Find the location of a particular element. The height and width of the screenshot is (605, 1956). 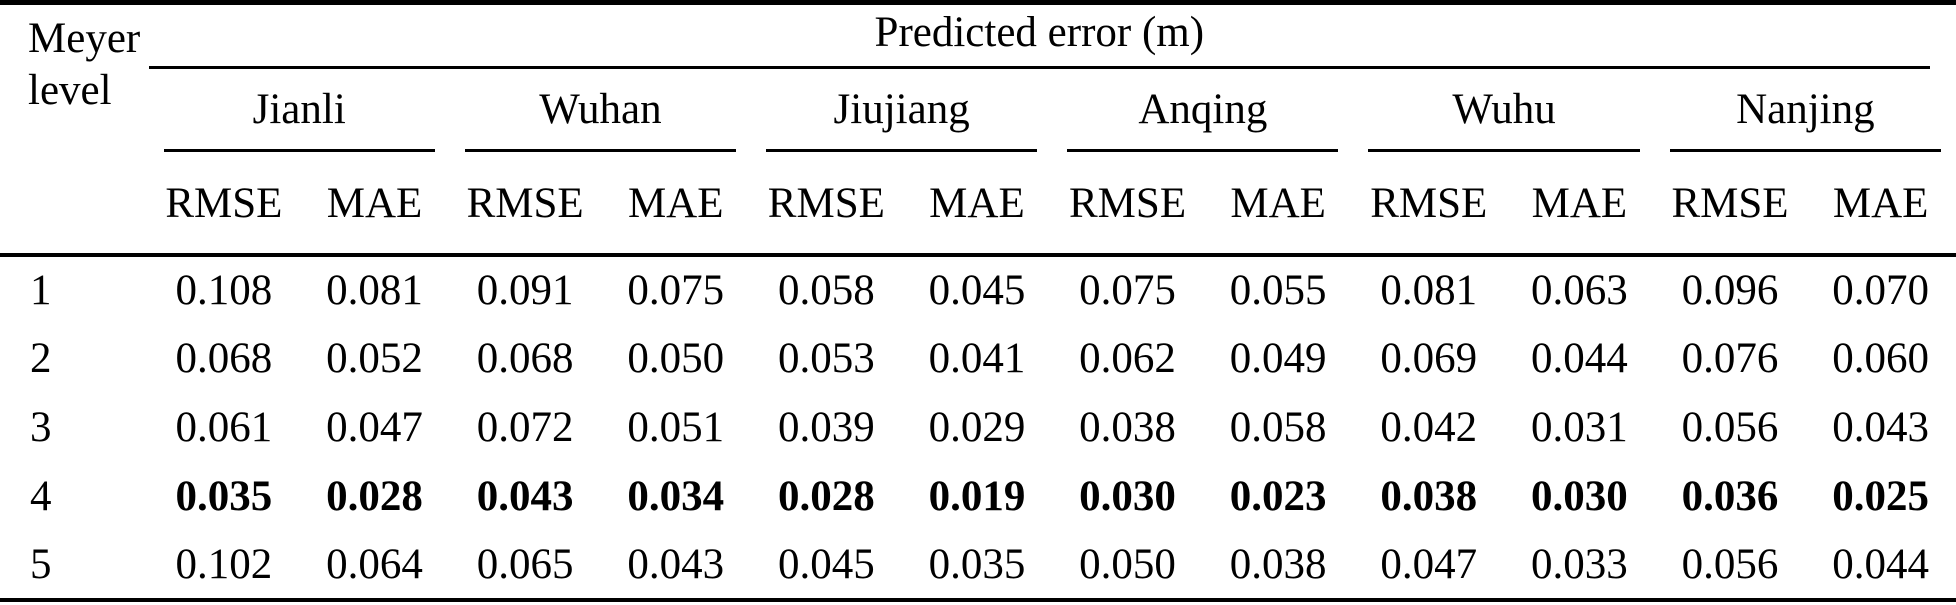

value-cell: 0.041 is located at coordinates (977, 359).